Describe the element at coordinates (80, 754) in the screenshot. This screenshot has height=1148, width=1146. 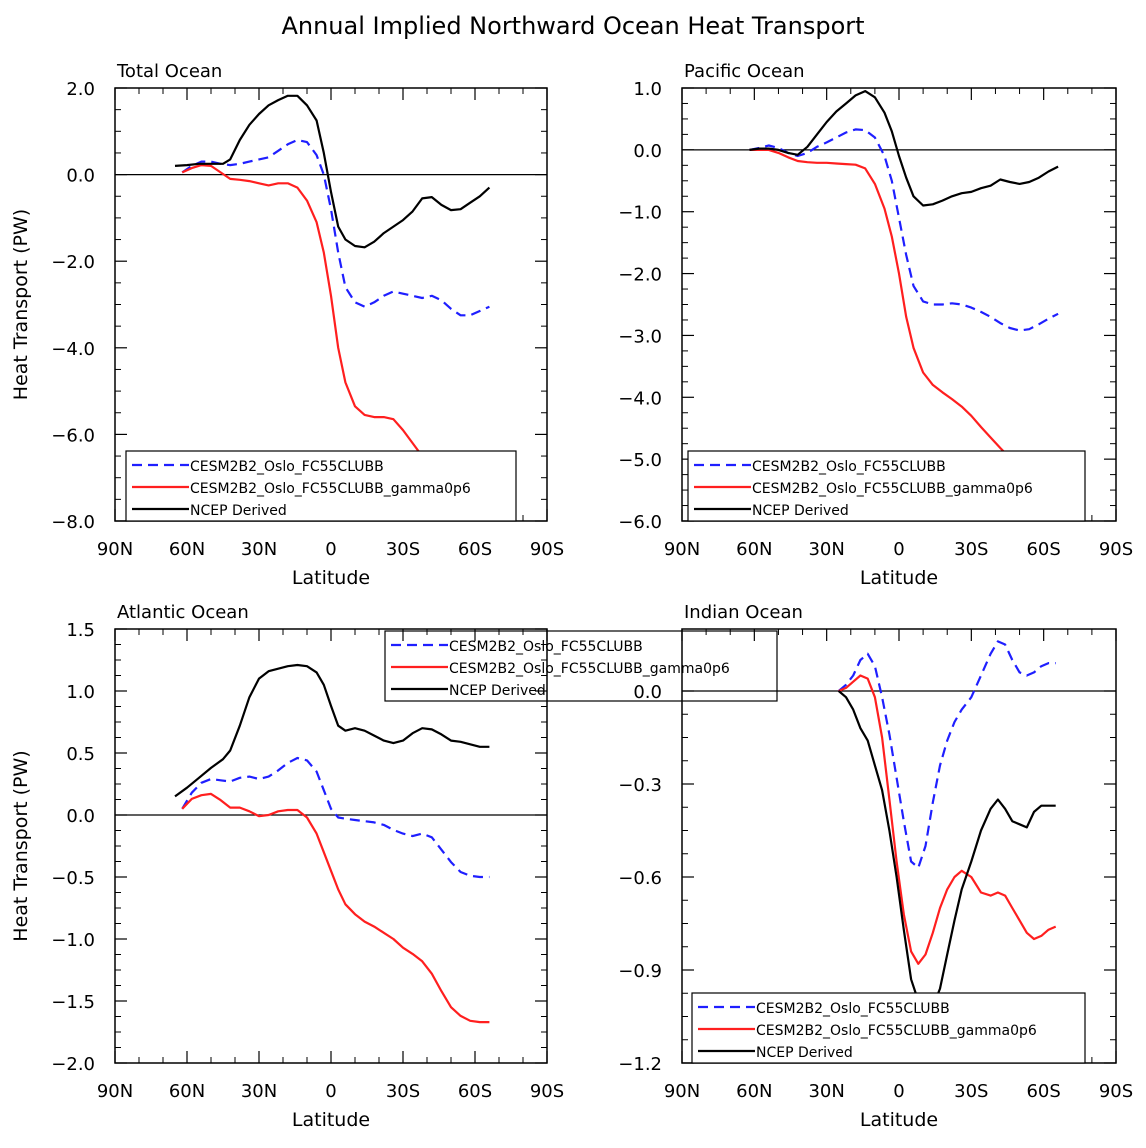
I see `y-tick-label: 0.5` at that location.